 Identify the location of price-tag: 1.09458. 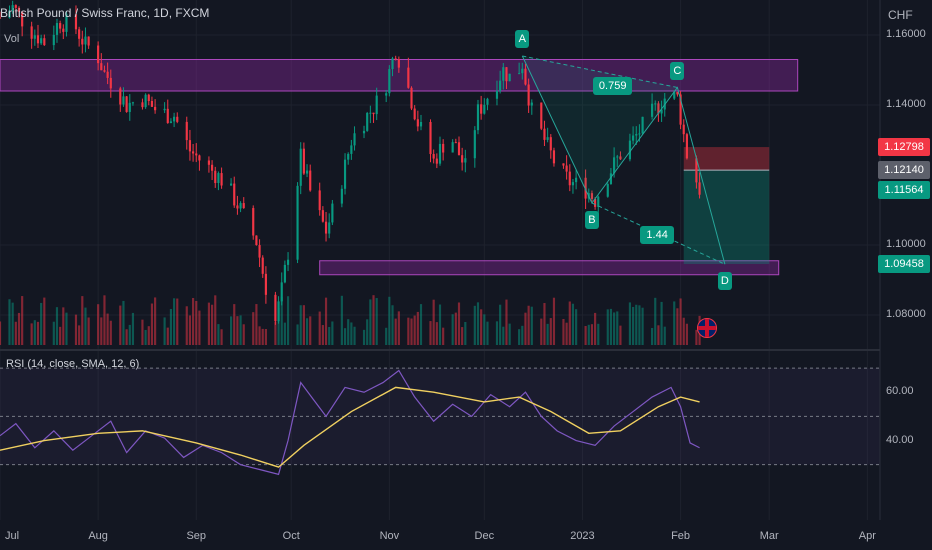
(904, 263).